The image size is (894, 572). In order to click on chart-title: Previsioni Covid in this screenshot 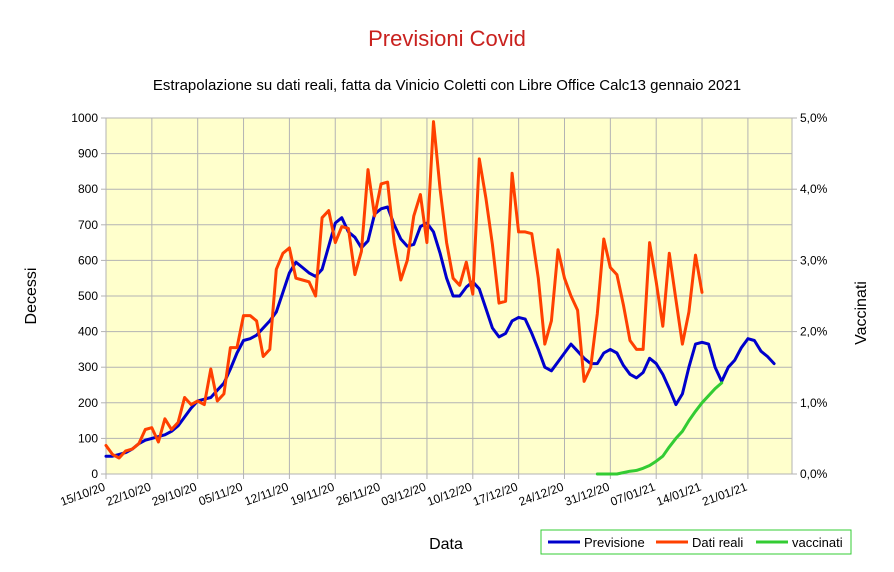, I will do `click(447, 38)`.